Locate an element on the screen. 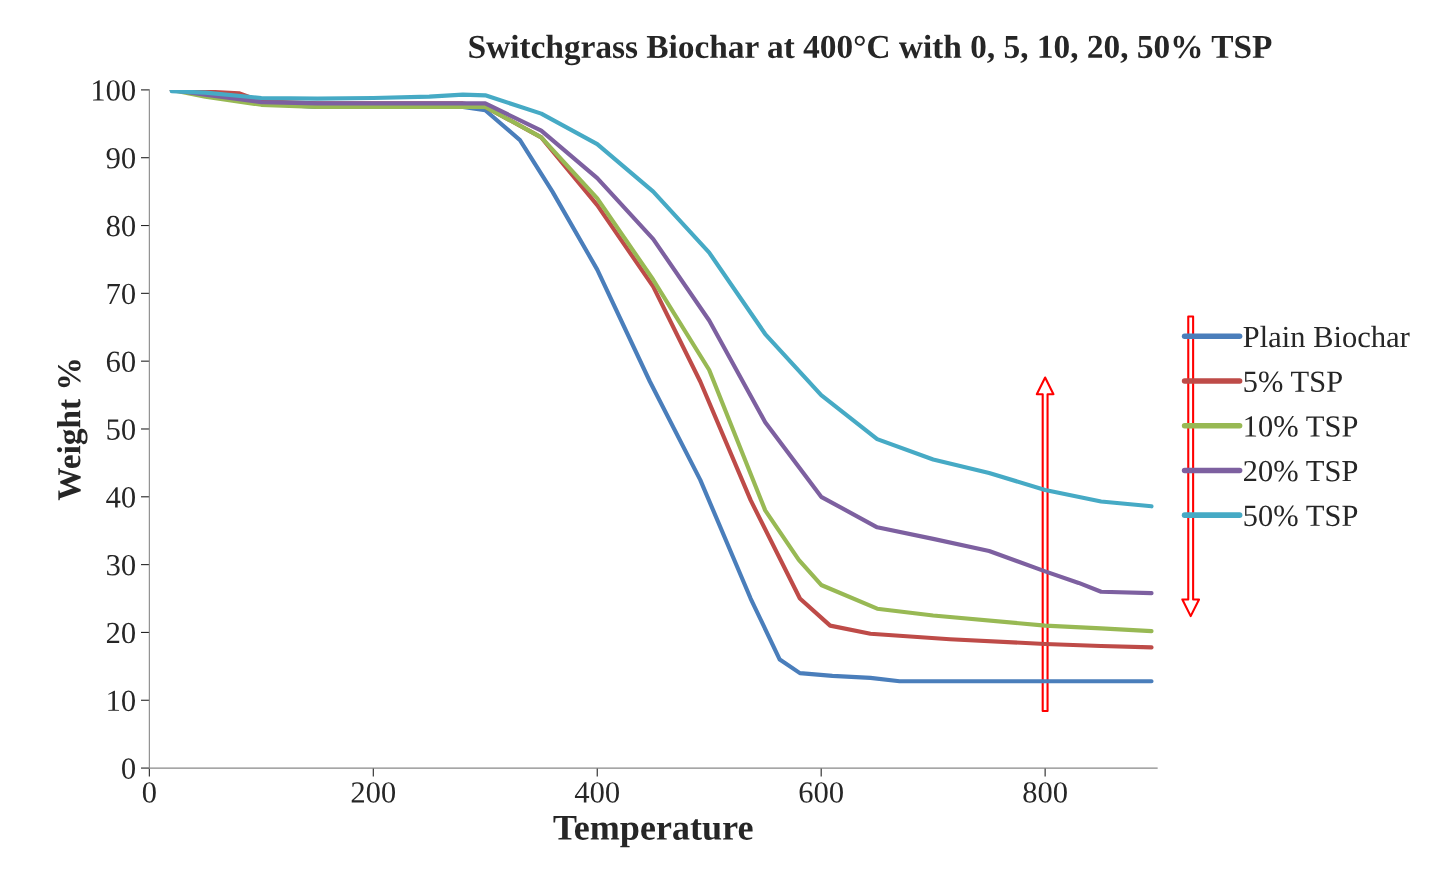 This screenshot has width=1450, height=890. x-axis-title: Temperature is located at coordinates (653, 831).